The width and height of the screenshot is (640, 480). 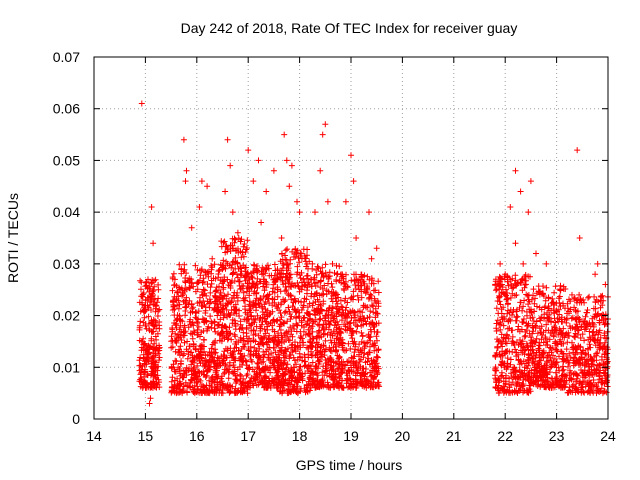 I want to click on y-tick-label: 0.04, so click(x=66, y=212).